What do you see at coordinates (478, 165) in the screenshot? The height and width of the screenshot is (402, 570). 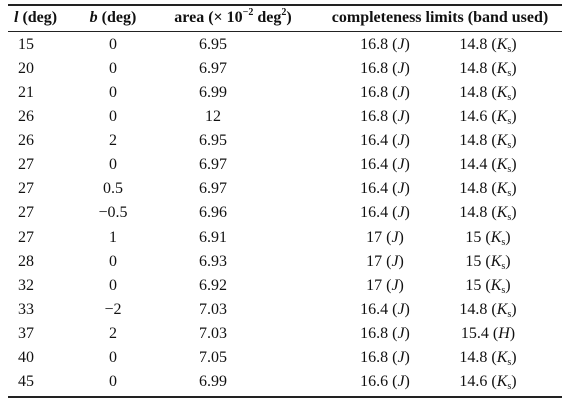 I see `text-run: 14.4 (` at bounding box center [478, 165].